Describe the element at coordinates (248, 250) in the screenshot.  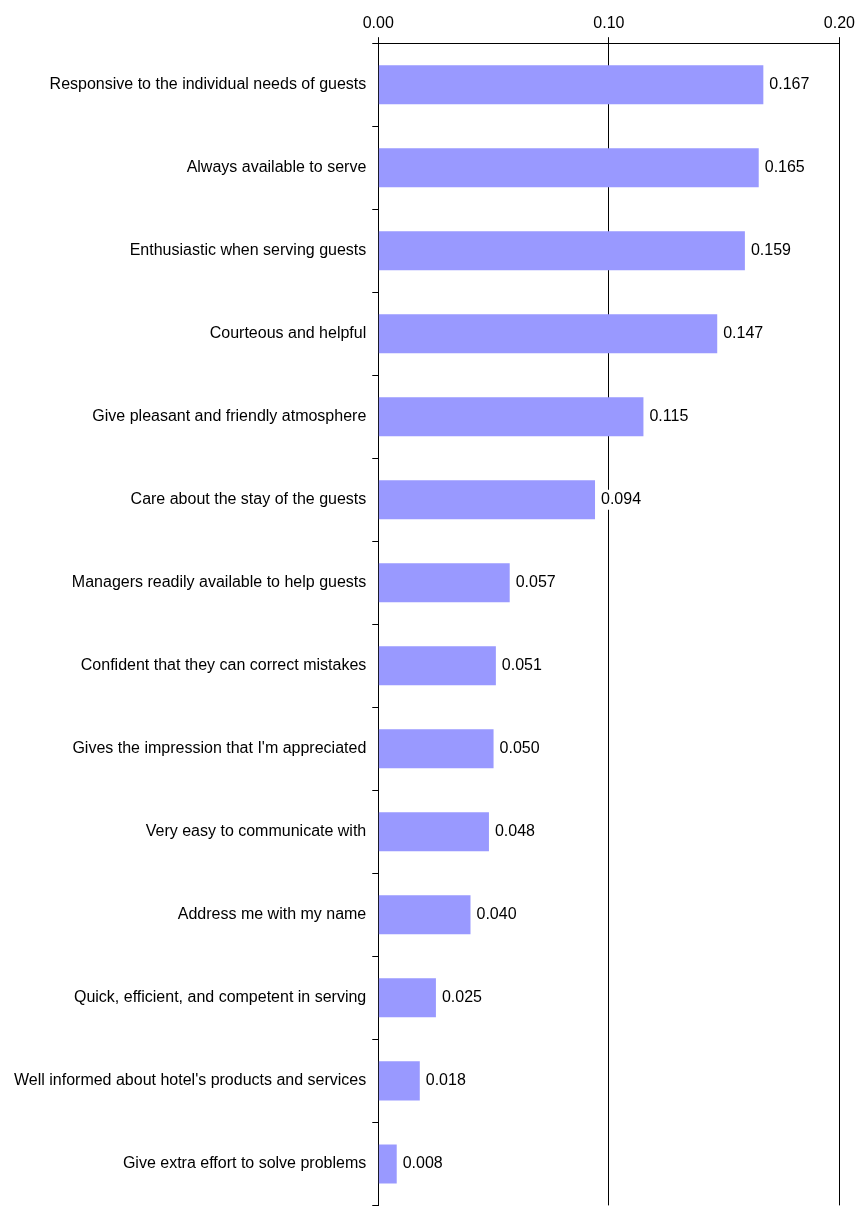
I see `y-tick-label: Enthusiastic when serving guests` at that location.